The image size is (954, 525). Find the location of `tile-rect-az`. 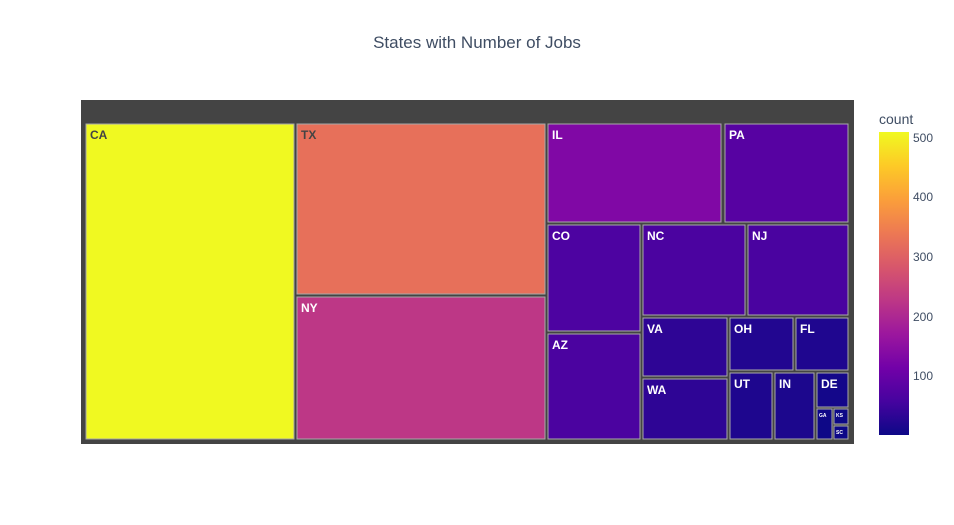

tile-rect-az is located at coordinates (594, 386).